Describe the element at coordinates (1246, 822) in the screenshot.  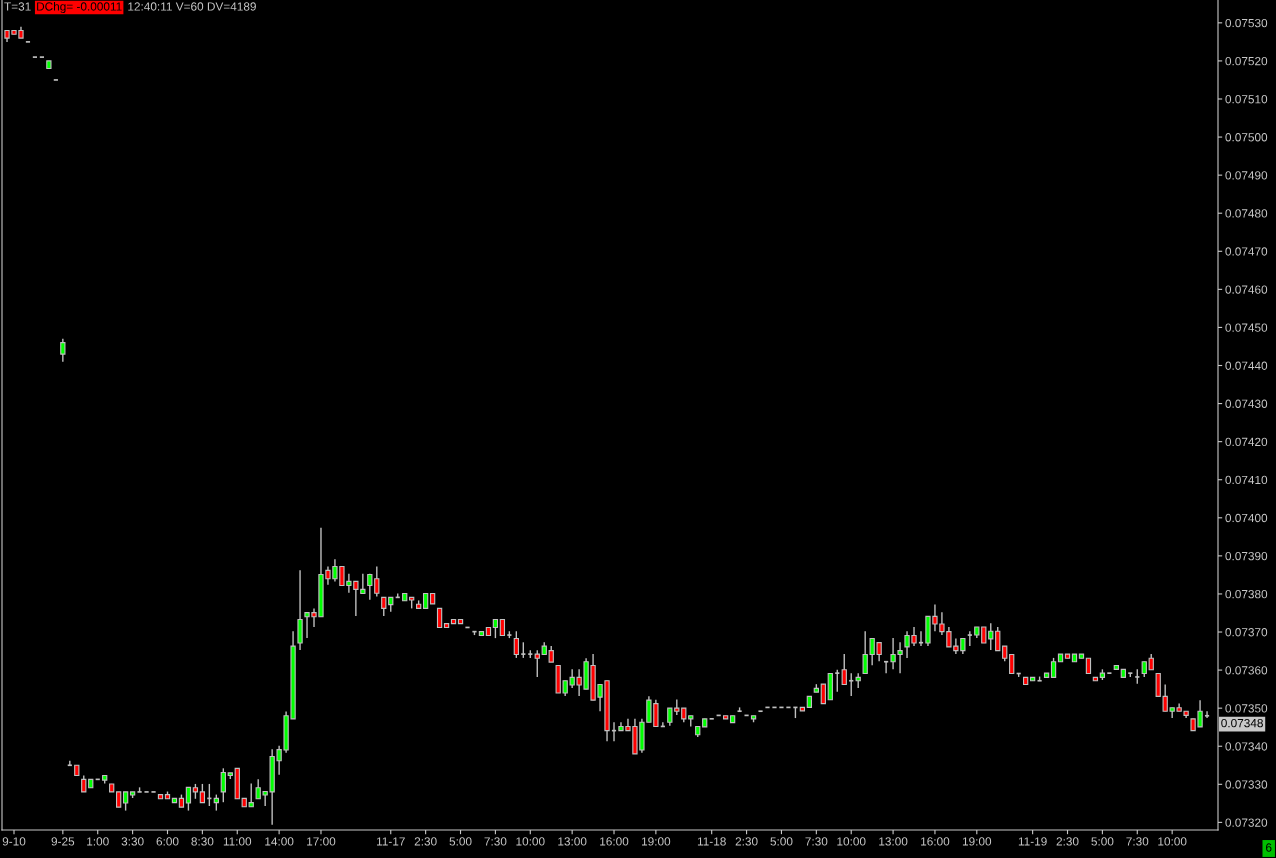
I see `y-tick-label: 0.07320` at that location.